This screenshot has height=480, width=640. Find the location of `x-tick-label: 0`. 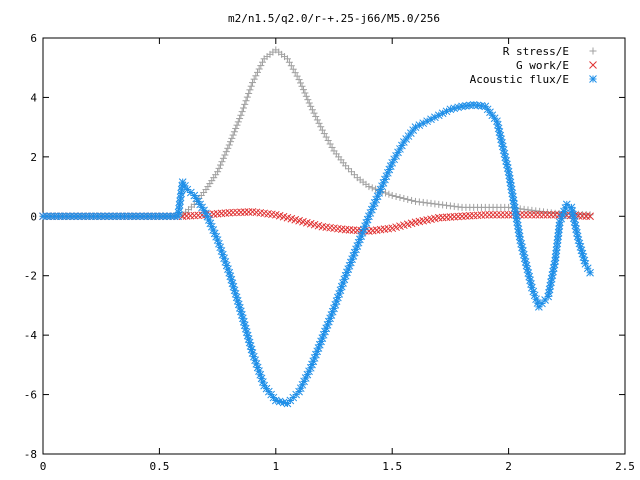

x-tick-label: 0 is located at coordinates (43, 466).